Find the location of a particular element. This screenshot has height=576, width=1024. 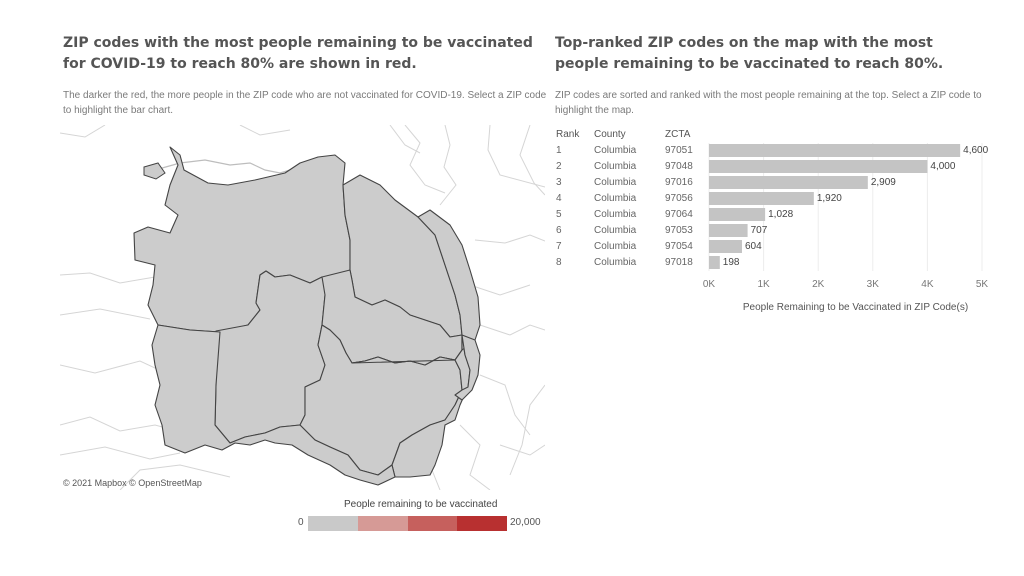

rank-label: 6 is located at coordinates (559, 230).